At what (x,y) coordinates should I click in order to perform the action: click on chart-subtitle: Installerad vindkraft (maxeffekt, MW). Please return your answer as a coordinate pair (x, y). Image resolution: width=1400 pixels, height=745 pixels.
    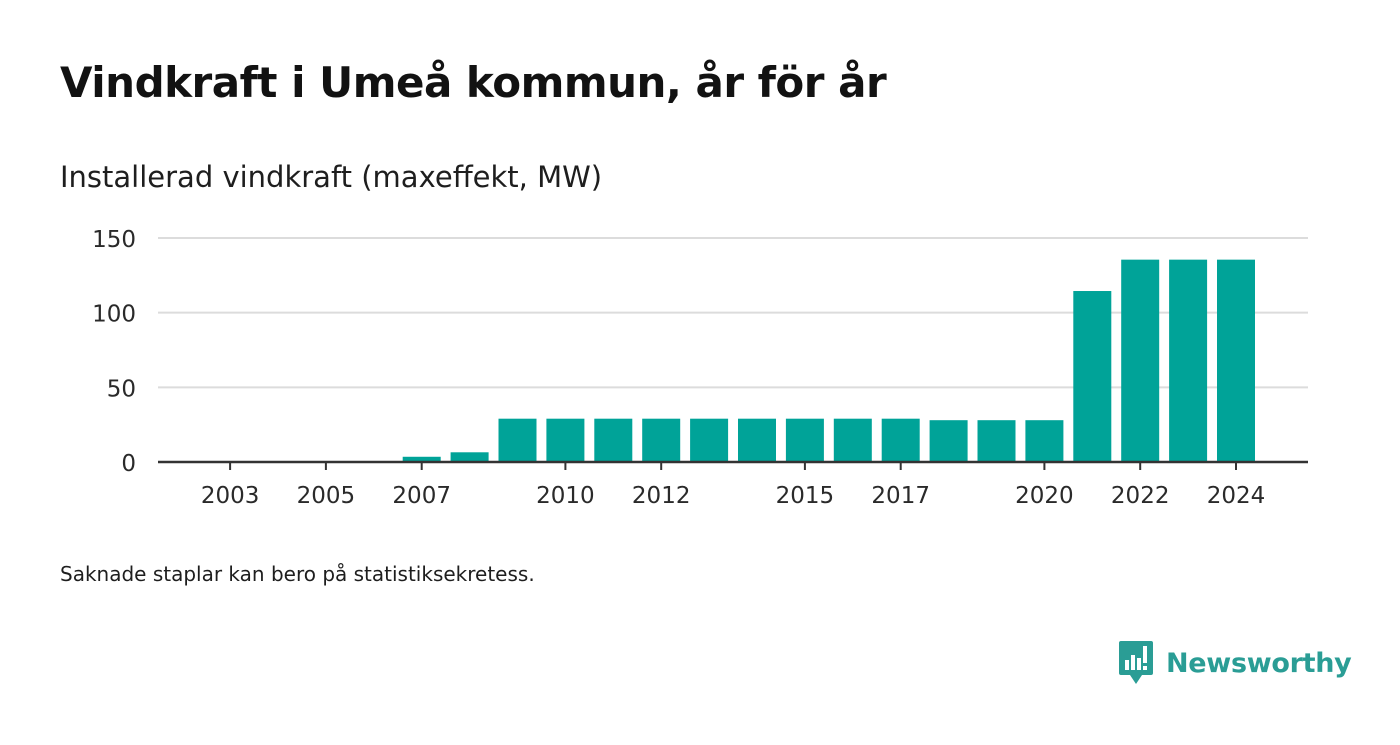
    Looking at the image, I should click on (331, 177).